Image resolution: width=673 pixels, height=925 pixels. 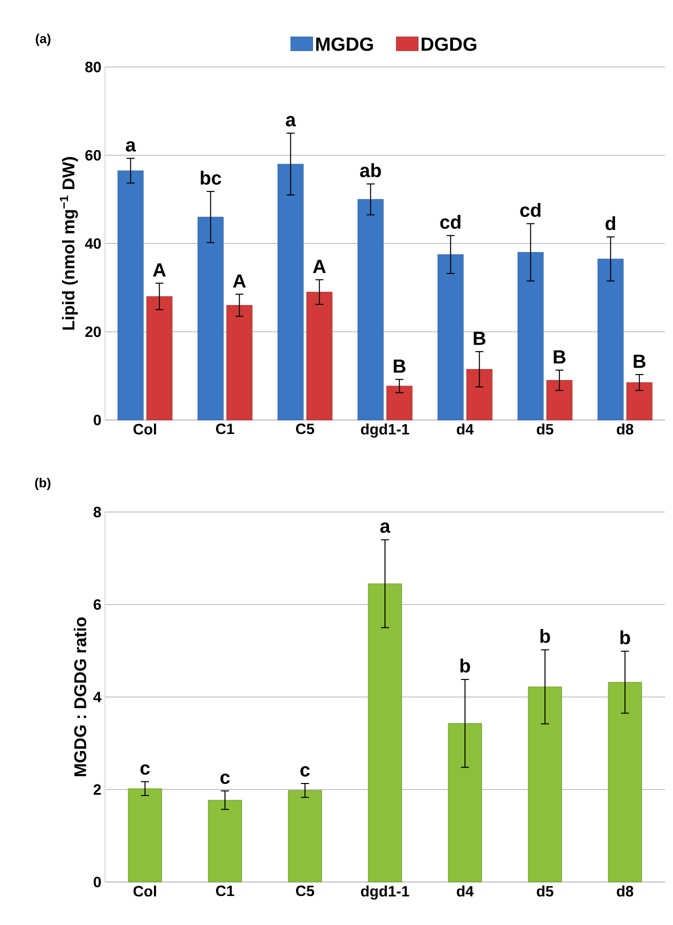 I want to click on annotation: ab, so click(x=370, y=170).